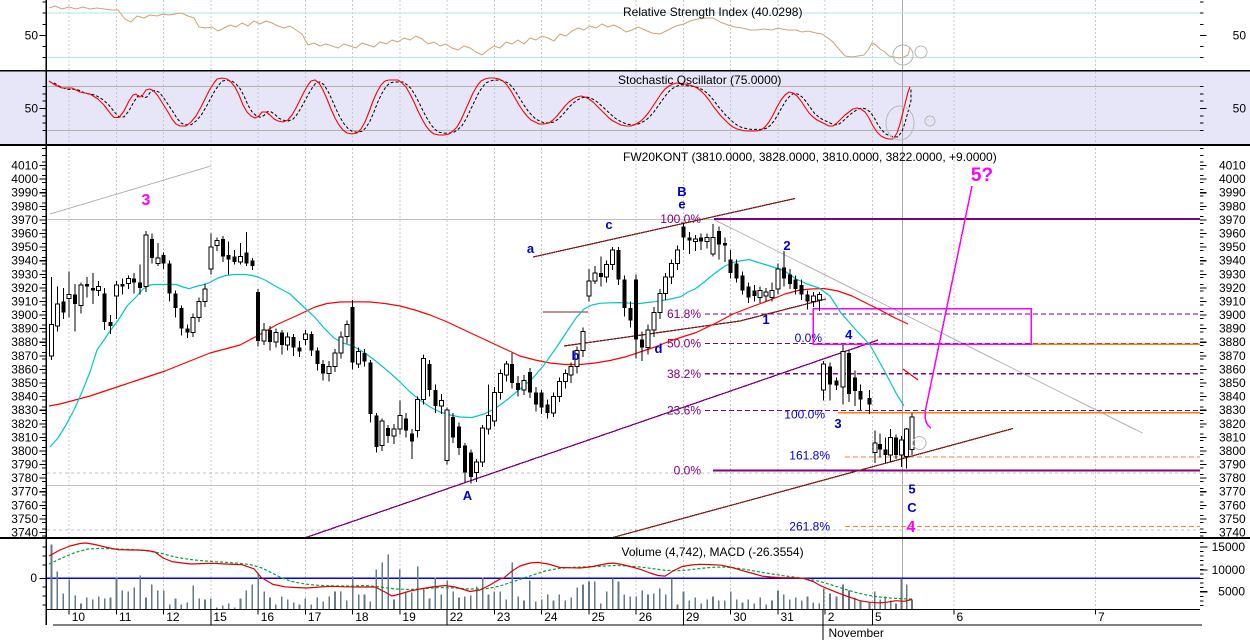 This screenshot has width=1250, height=640. I want to click on svg-text: 24, so click(551, 617).